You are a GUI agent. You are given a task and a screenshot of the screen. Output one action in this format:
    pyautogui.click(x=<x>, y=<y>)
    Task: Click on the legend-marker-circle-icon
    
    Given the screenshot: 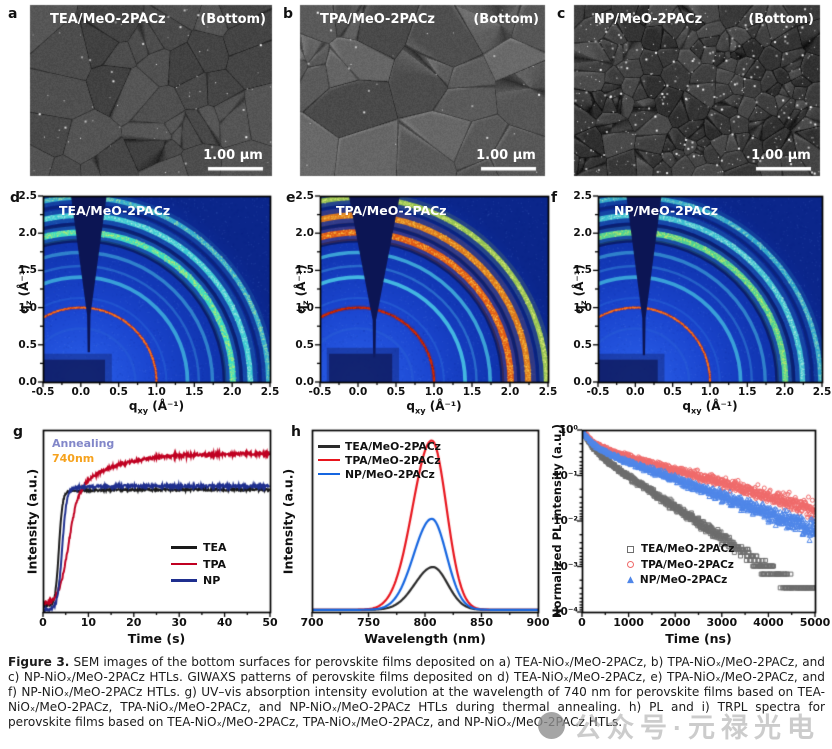 What is the action you would take?
    pyautogui.click(x=630, y=564)
    